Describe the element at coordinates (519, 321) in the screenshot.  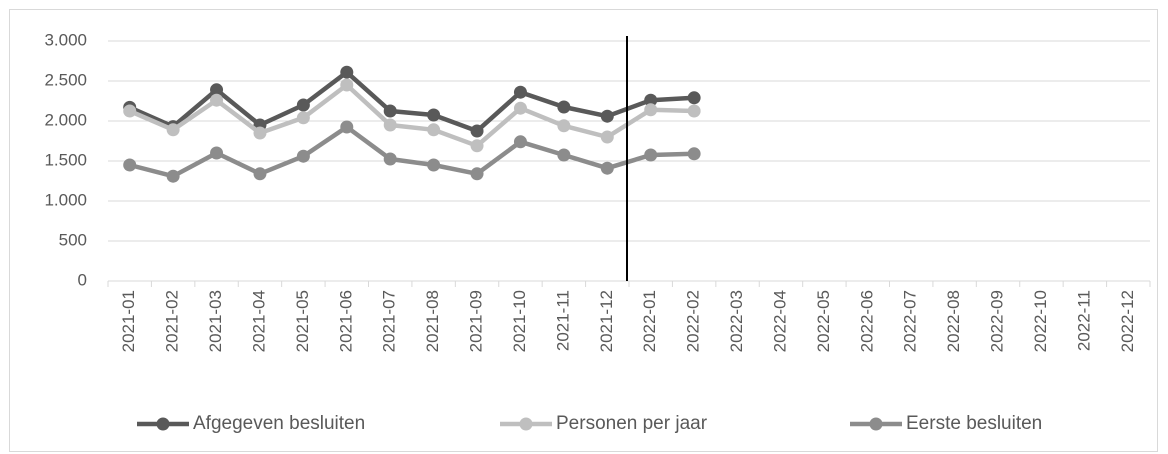
I see `x-tick-label: 2021-10` at that location.